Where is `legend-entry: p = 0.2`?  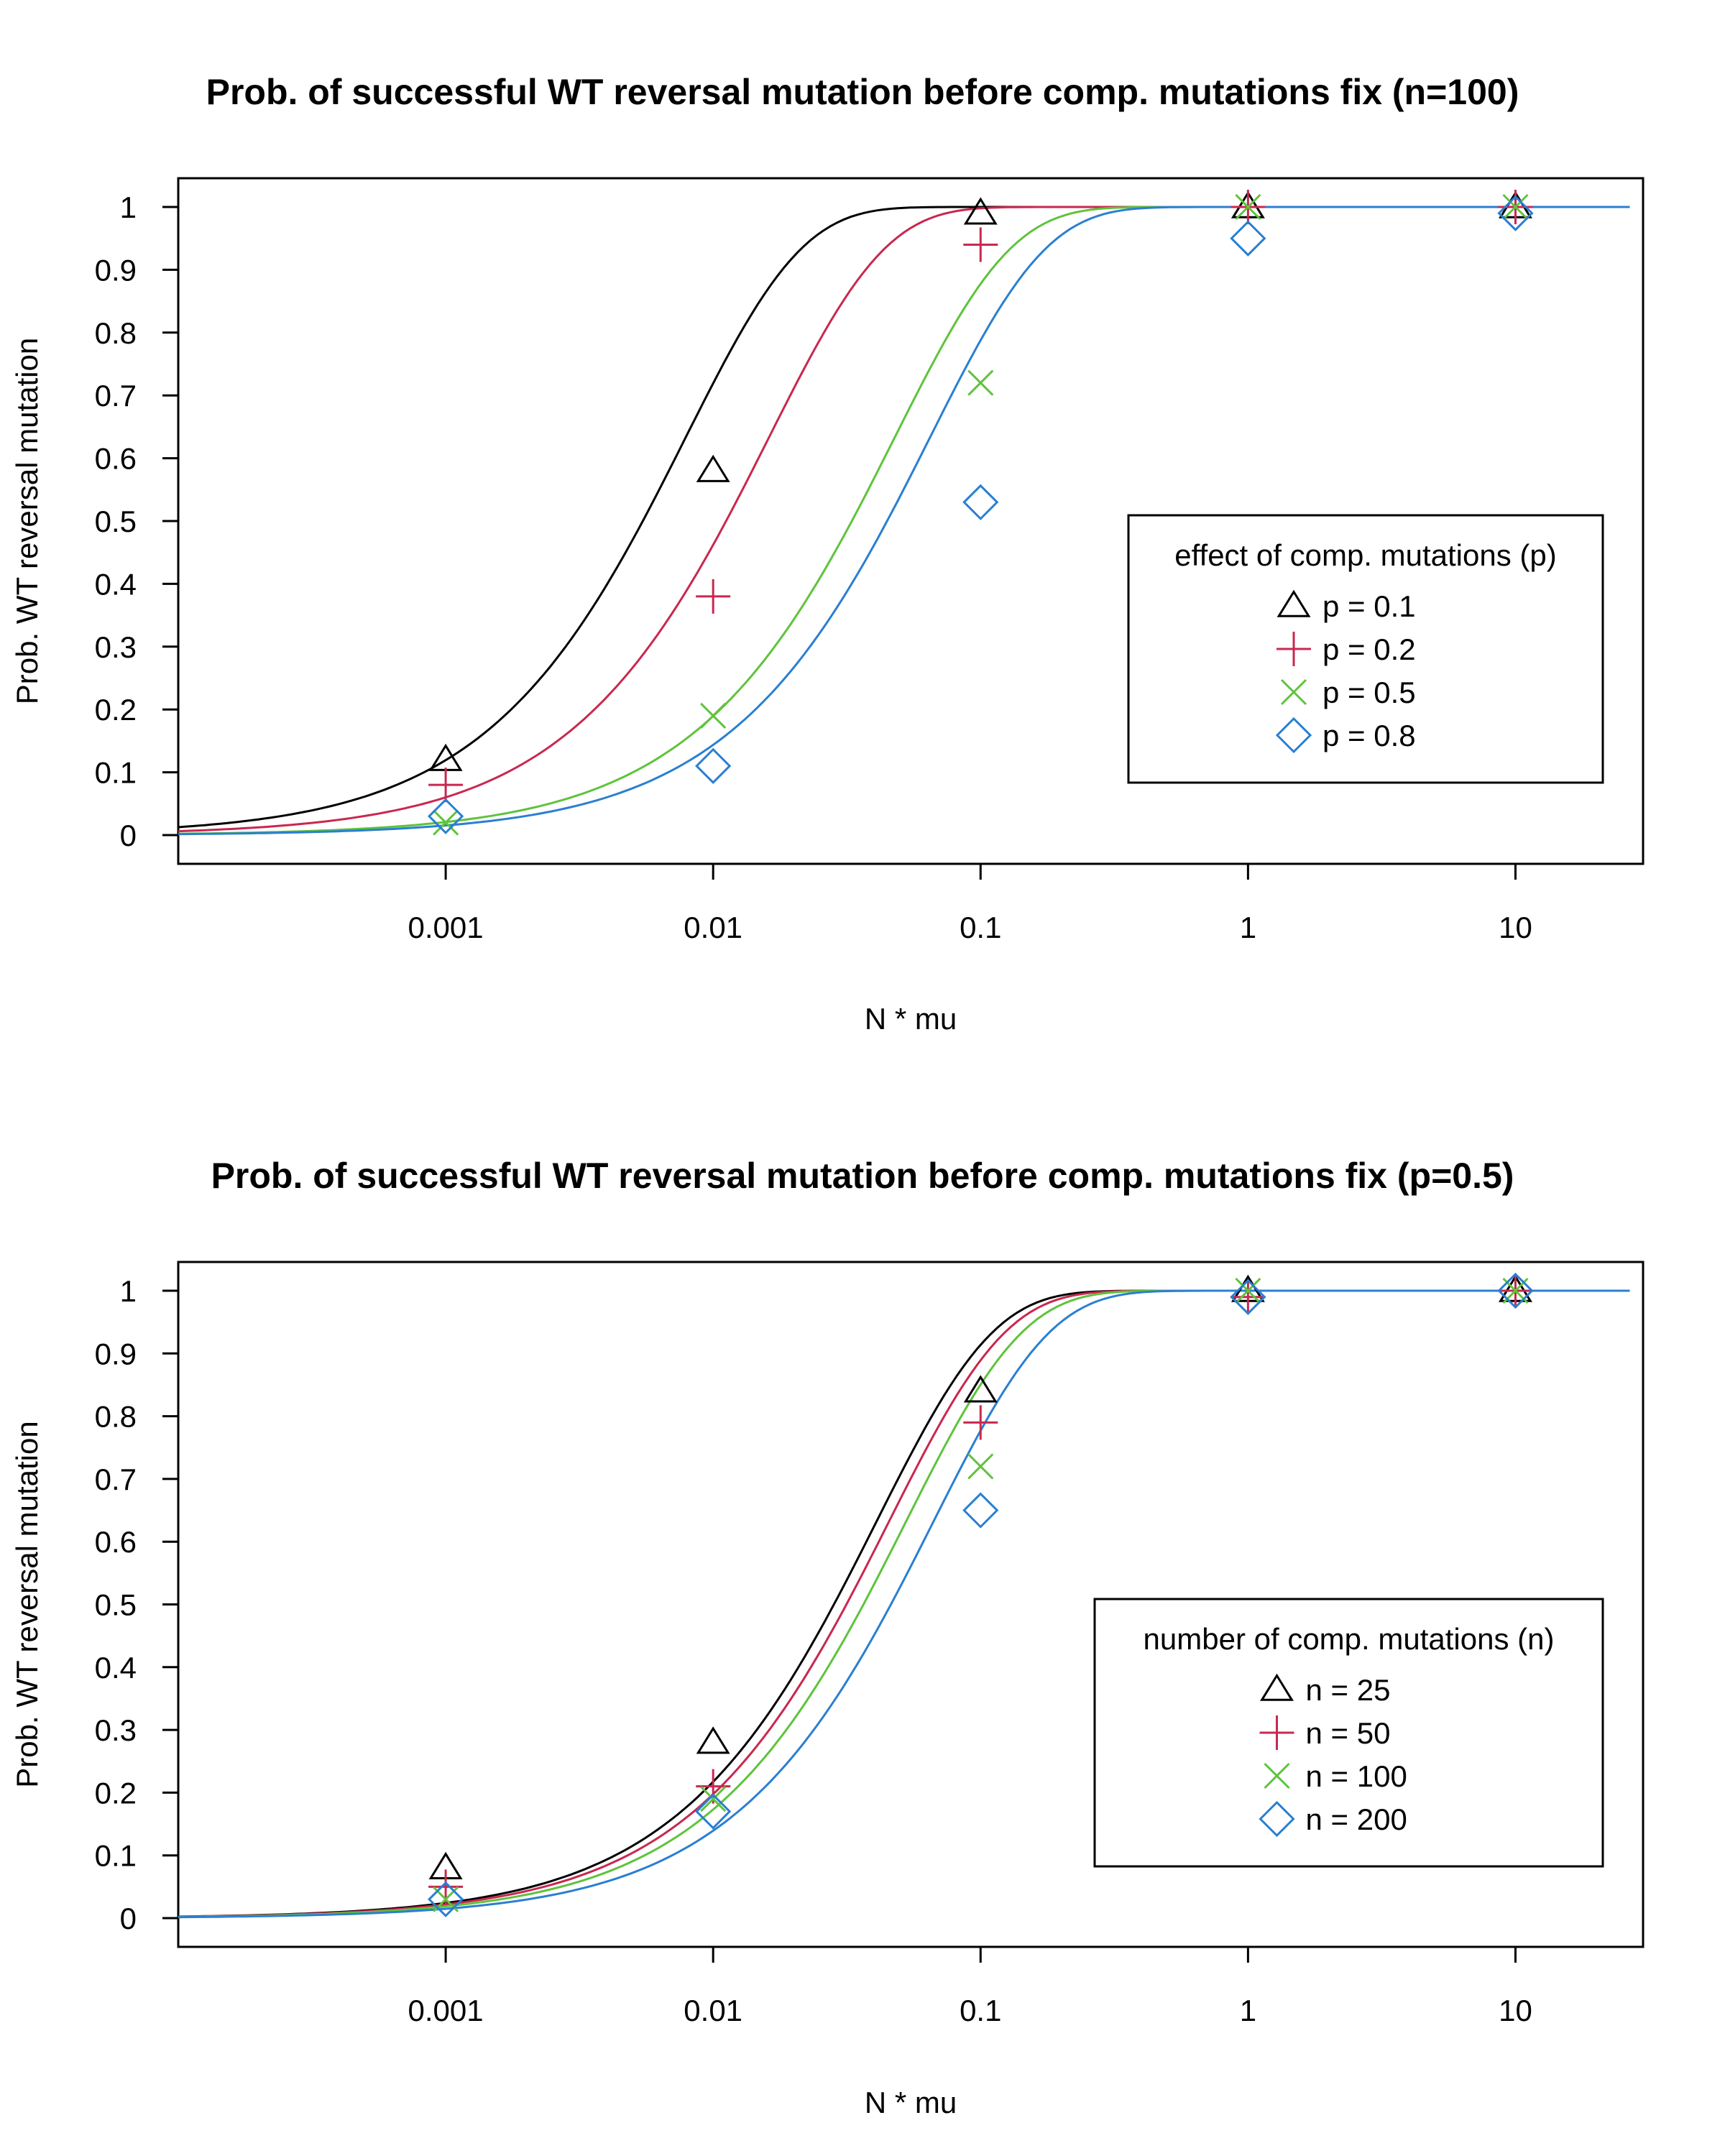 legend-entry: p = 0.2 is located at coordinates (1346, 649).